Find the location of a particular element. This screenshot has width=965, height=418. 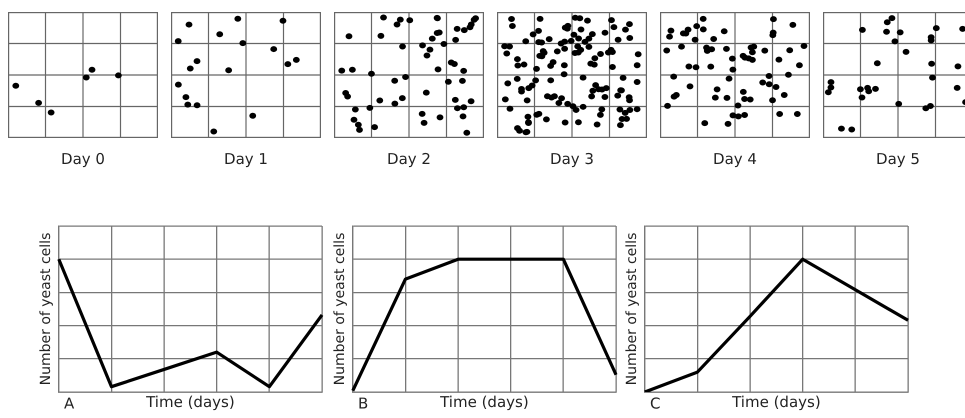

text: C is located at coordinates (655, 403).